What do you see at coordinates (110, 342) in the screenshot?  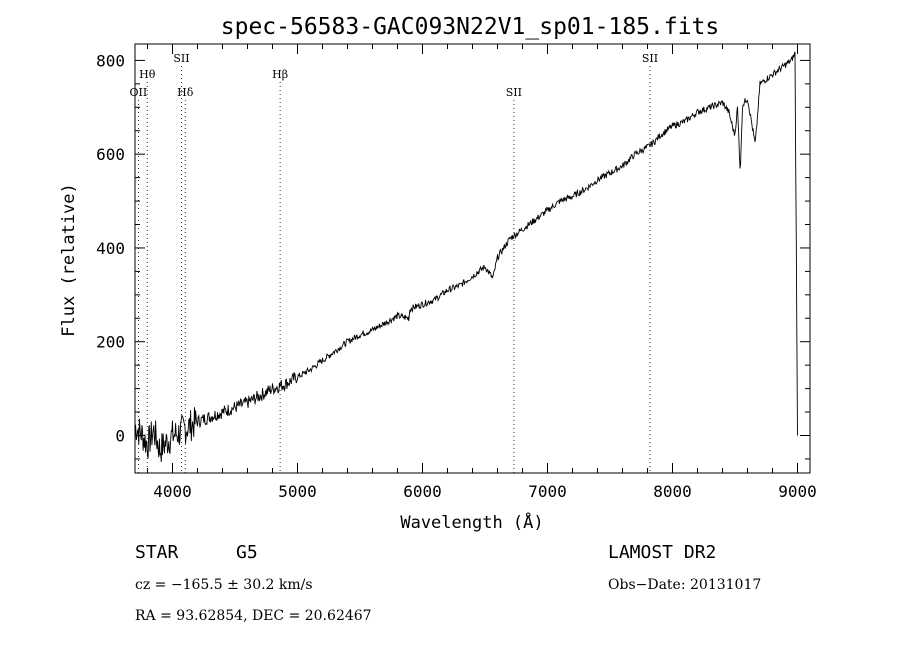 I see `y-tick-label: 200` at bounding box center [110, 342].